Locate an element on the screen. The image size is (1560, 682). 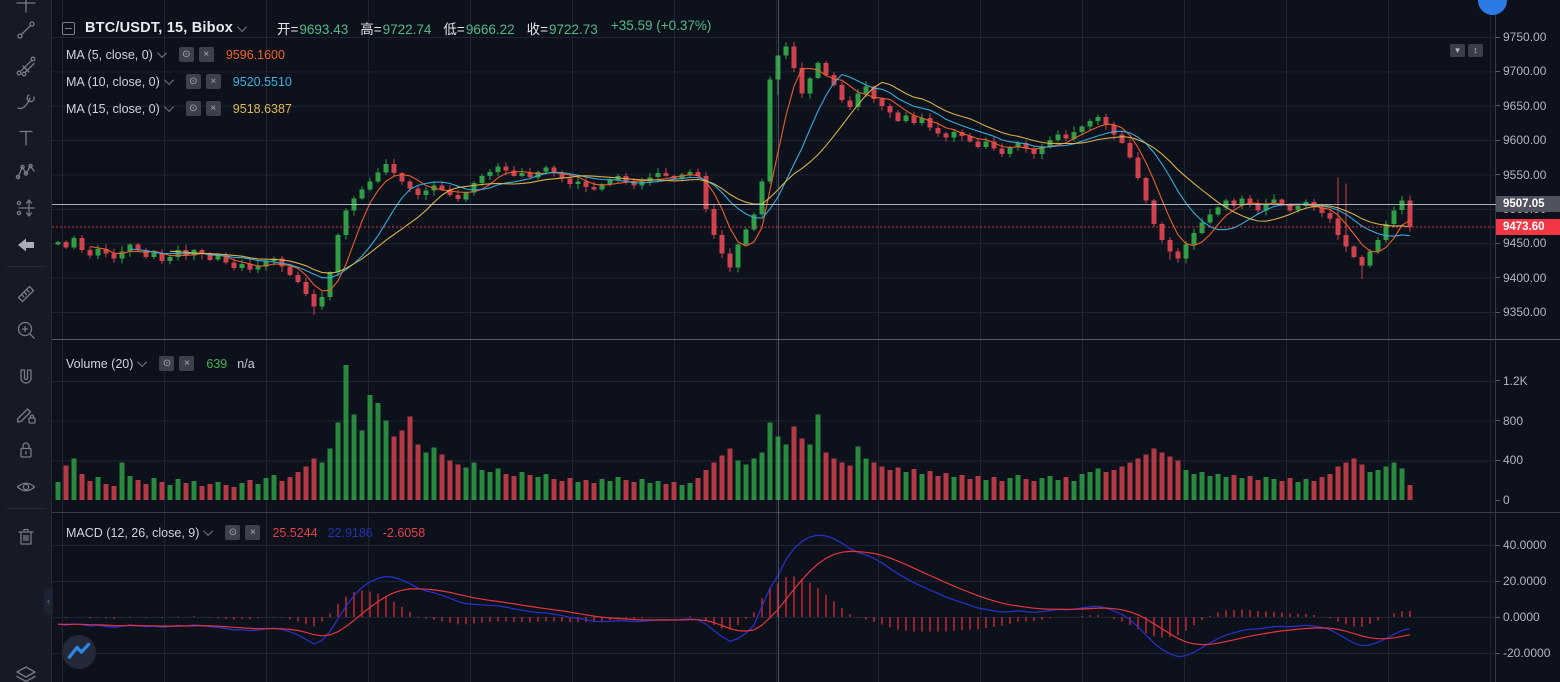
lock-icon is located at coordinates (26, 450).